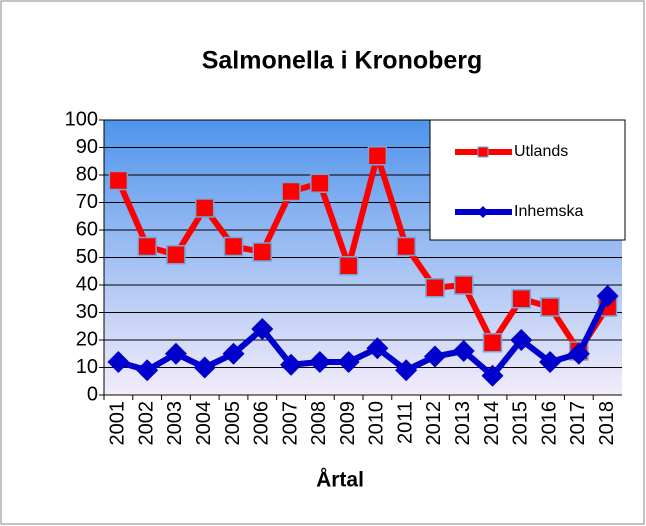 The height and width of the screenshot is (526, 646). What do you see at coordinates (348, 423) in the screenshot?
I see `x-tick-label: 2009` at bounding box center [348, 423].